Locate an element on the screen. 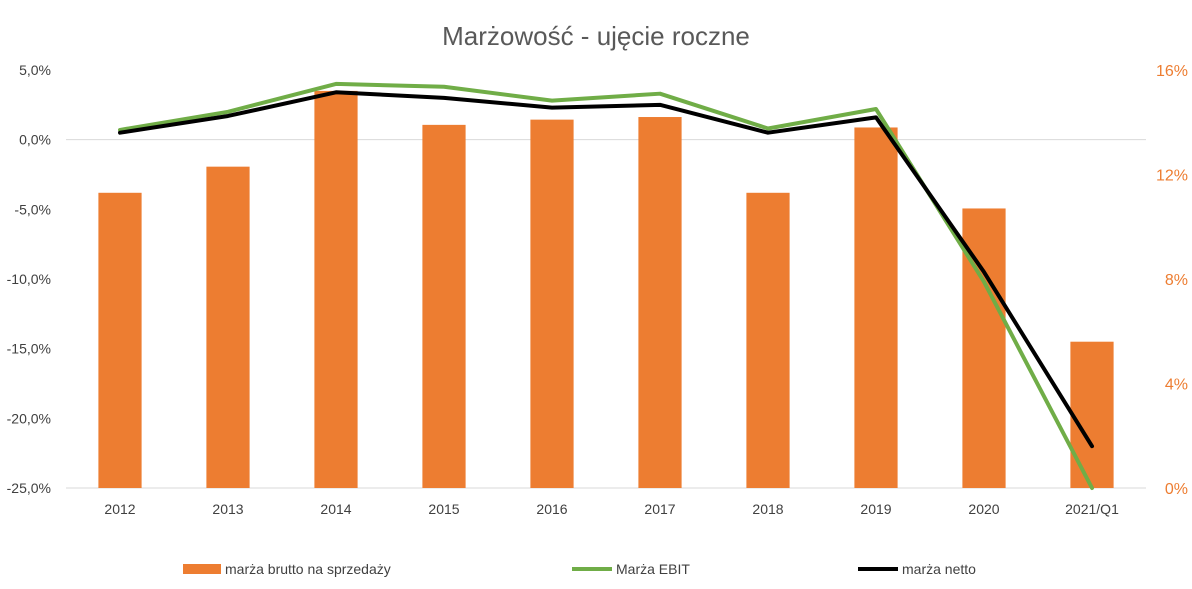  bar-2012 is located at coordinates (120, 340).